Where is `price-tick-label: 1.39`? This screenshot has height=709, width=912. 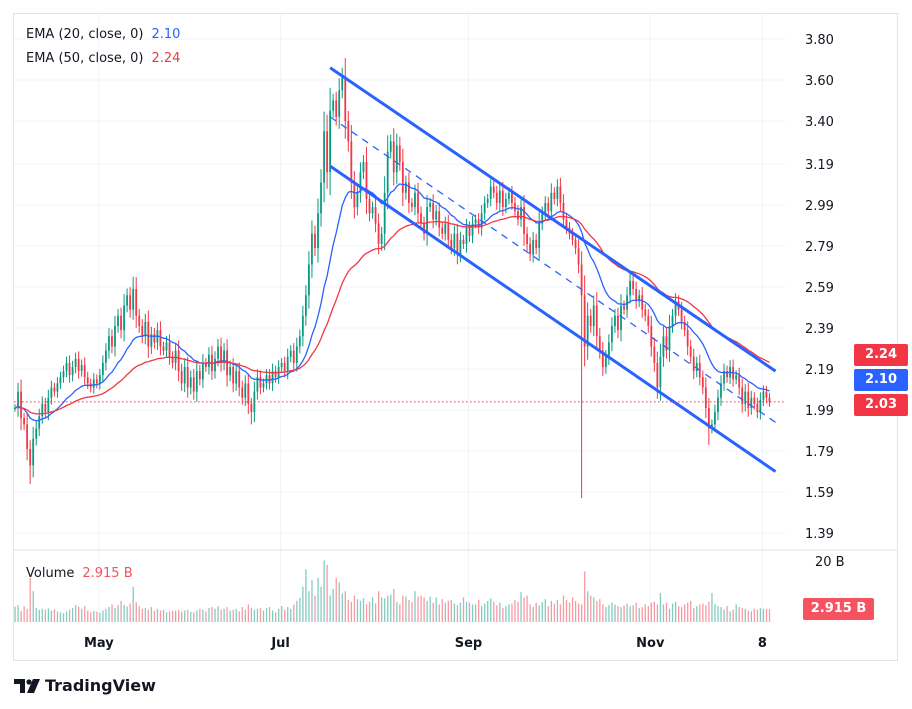
price-tick-label: 1.39 is located at coordinates (819, 534).